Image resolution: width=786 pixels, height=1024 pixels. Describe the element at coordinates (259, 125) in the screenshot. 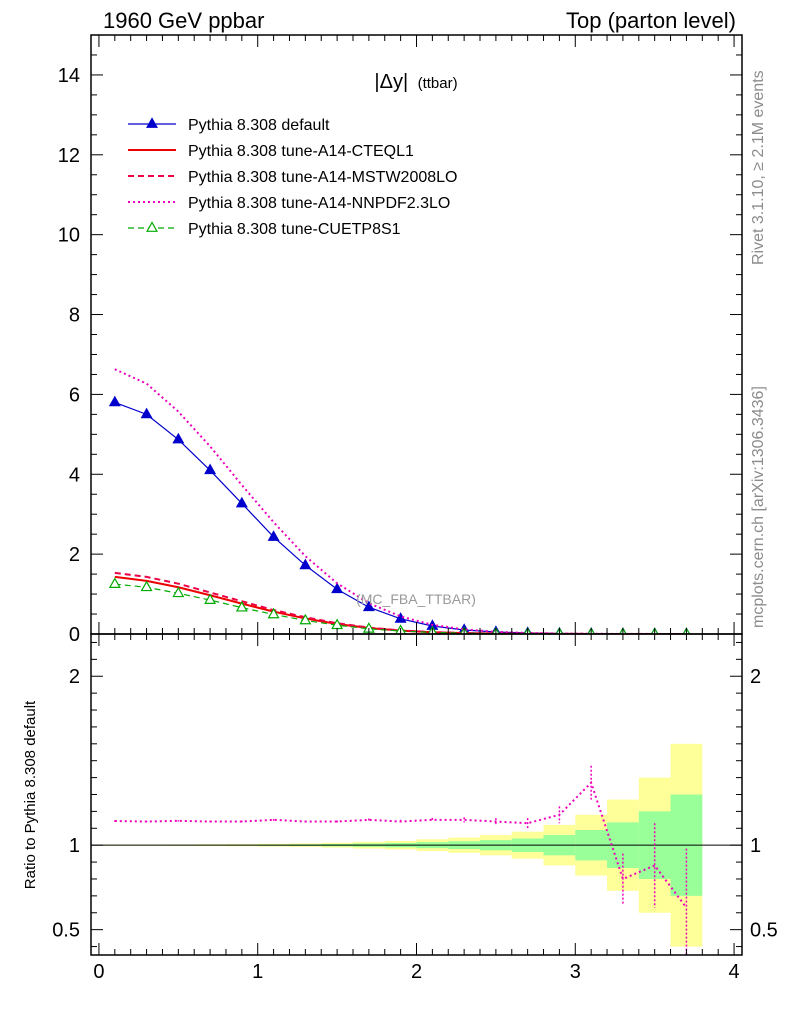

I see `legend-label: Pythia 8.308 default` at that location.